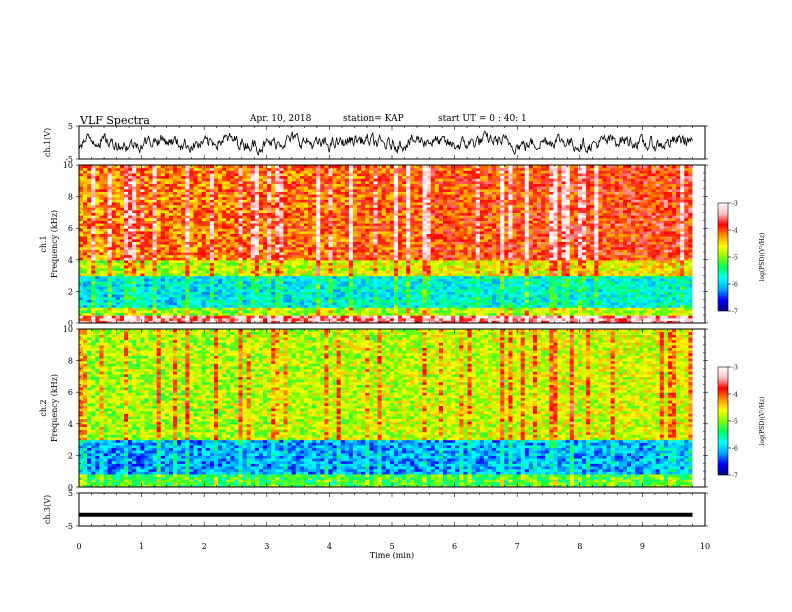 This screenshot has width=792, height=612. I want to click on station-label: station= KAP, so click(373, 119).